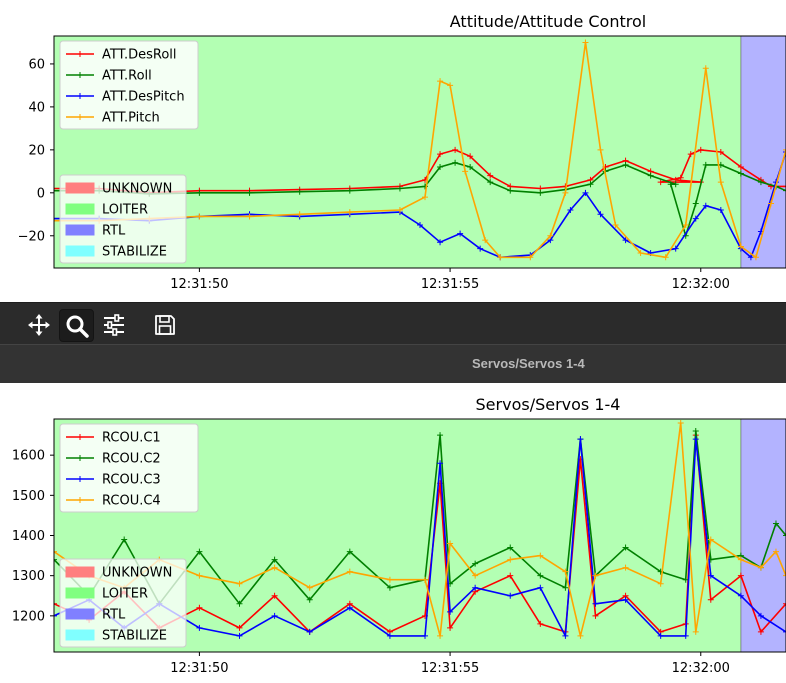 The width and height of the screenshot is (786, 683). Describe the element at coordinates (114, 615) in the screenshot. I see `mode-label: RTL` at that location.